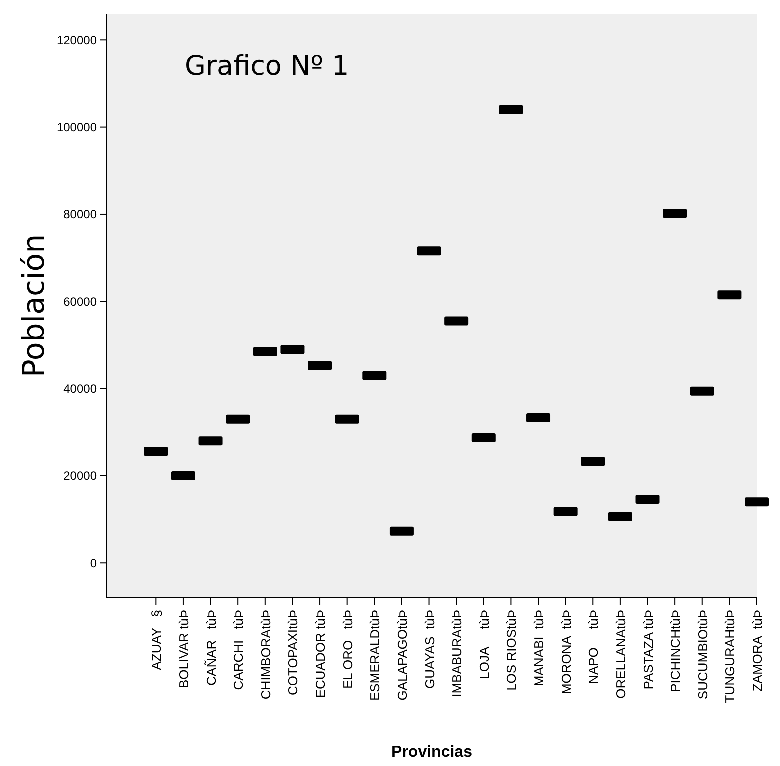  I want to click on x-tick-label: BOLIVAR tùÞ, so click(184, 649).